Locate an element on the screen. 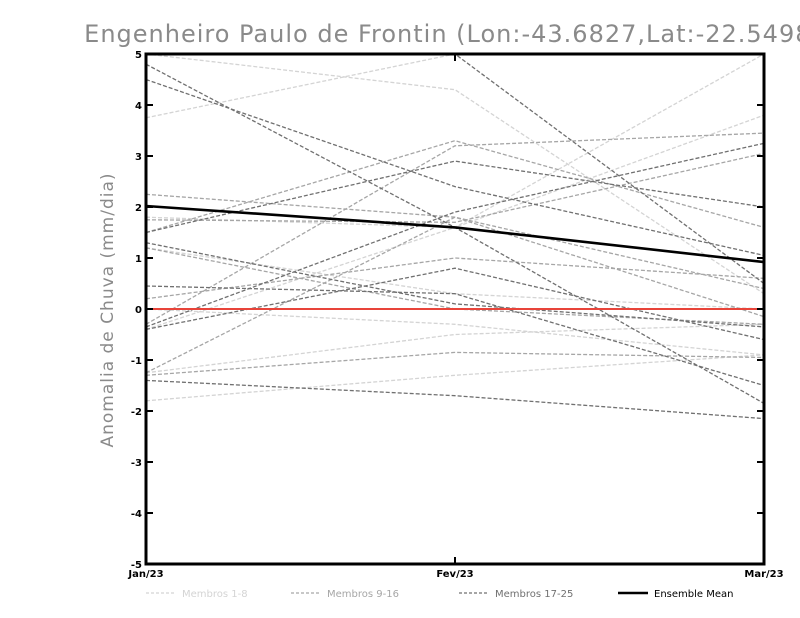  x-tick-label: Mar/23 is located at coordinates (763, 574).